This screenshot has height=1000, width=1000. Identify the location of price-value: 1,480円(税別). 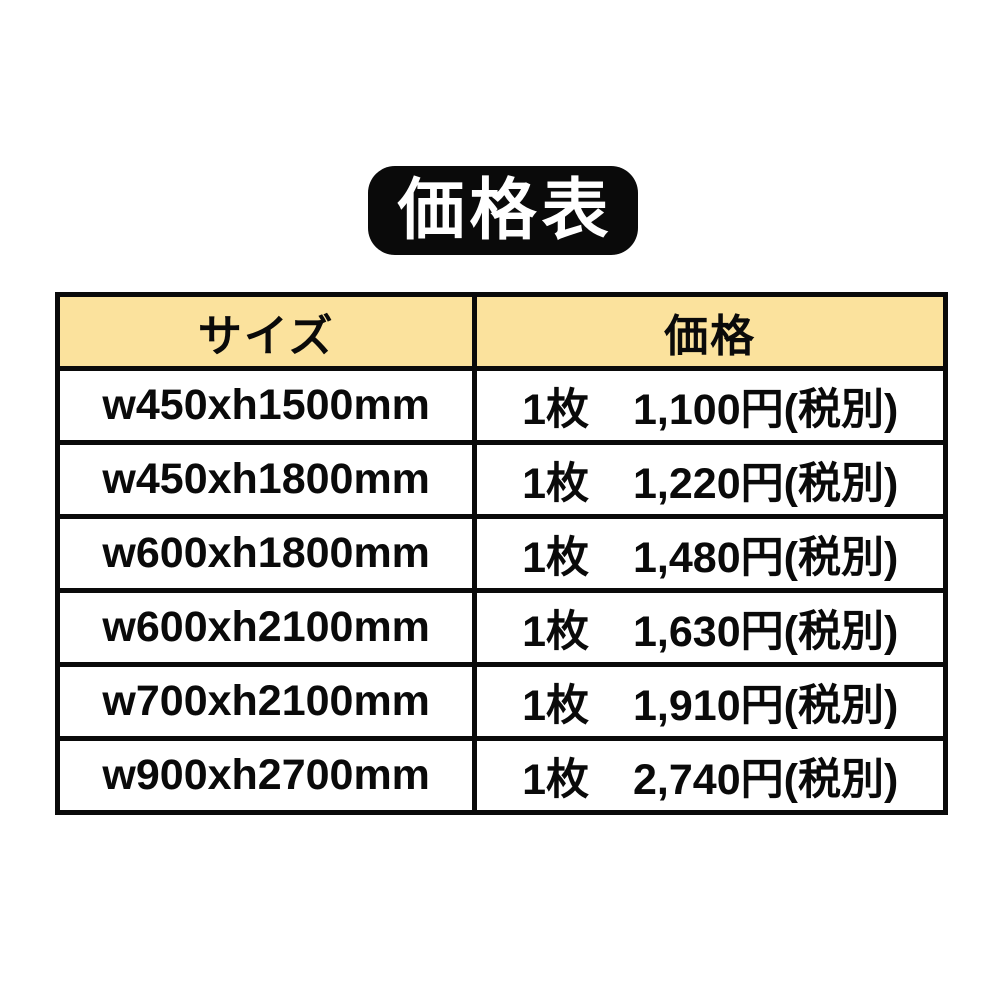
(766, 557).